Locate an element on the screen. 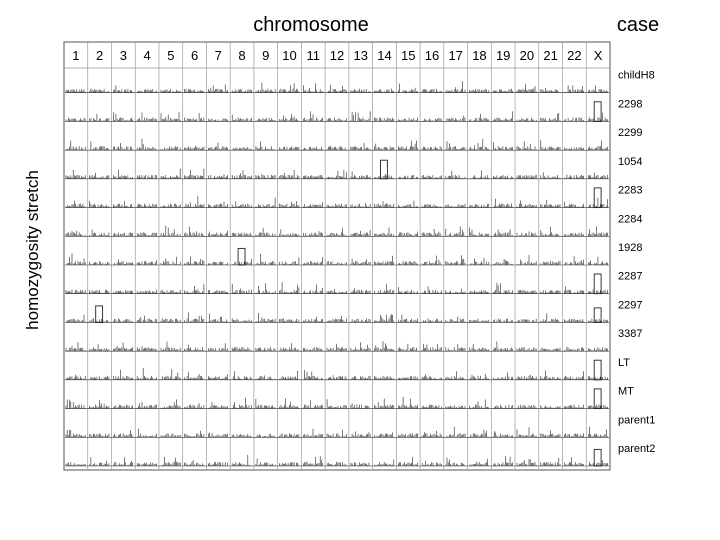  case-label: 1054 is located at coordinates (630, 162).